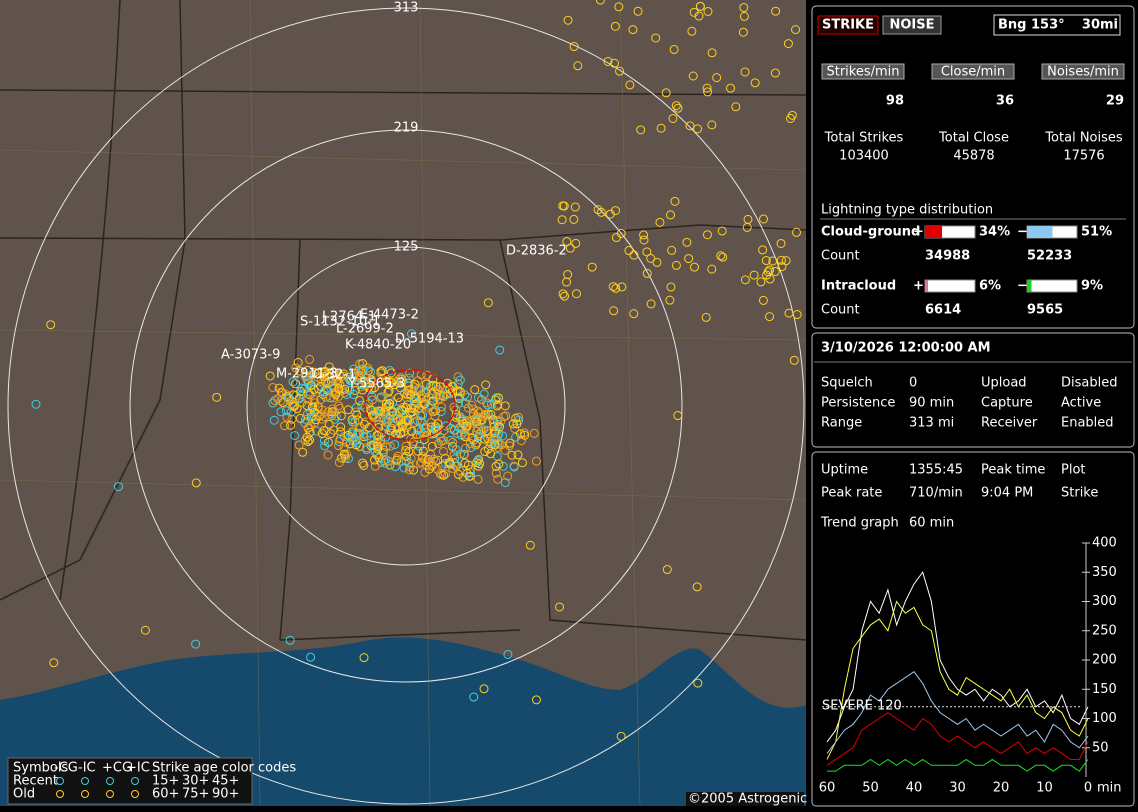 This screenshot has height=812, width=1138. Describe the element at coordinates (406, 247) in the screenshot. I see `range-ring-label: 125` at that location.